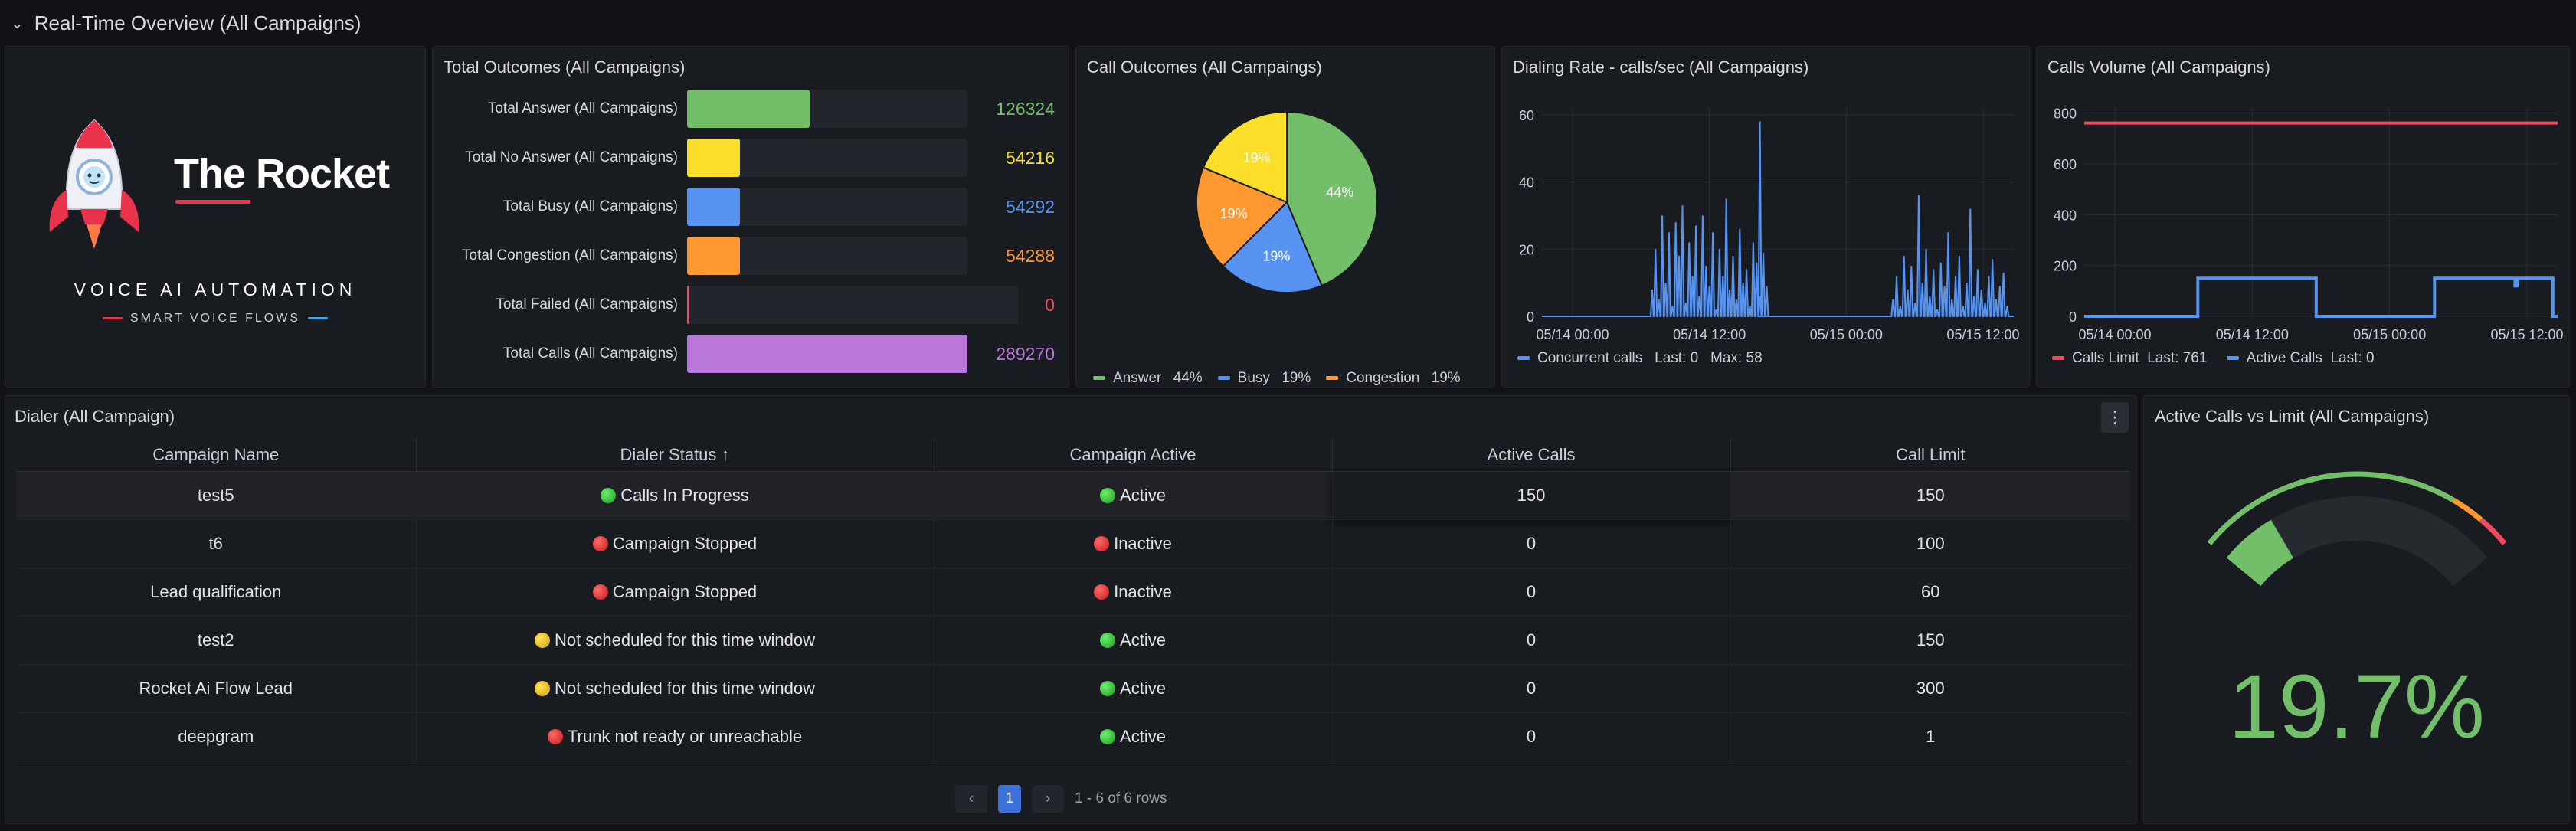 The height and width of the screenshot is (831, 2576). Describe the element at coordinates (282, 174) in the screenshot. I see `logo-name: The Rocket` at that location.